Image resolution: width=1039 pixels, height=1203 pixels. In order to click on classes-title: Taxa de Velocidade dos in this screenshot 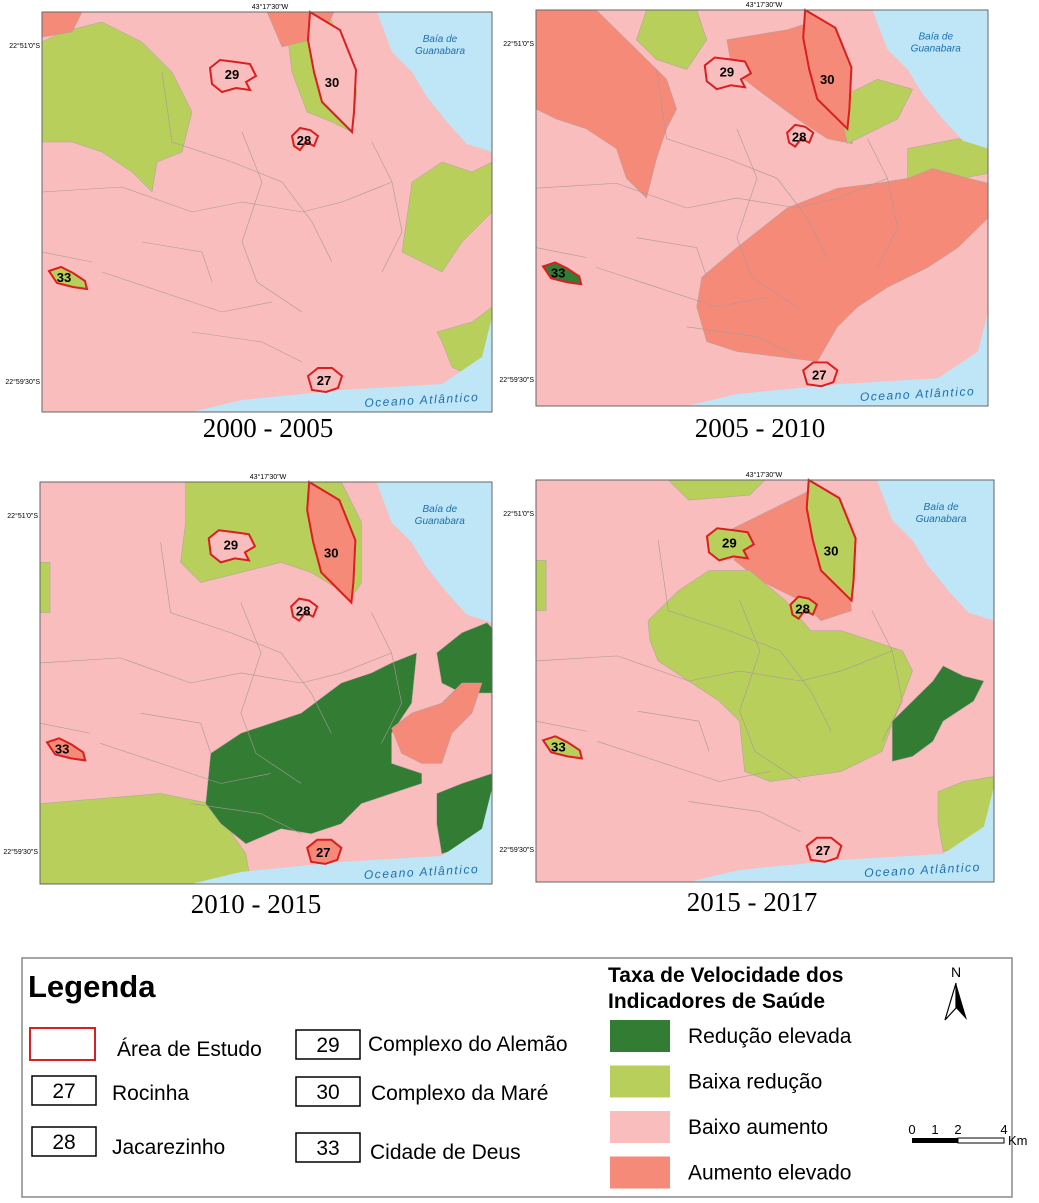, I will do `click(725, 975)`.